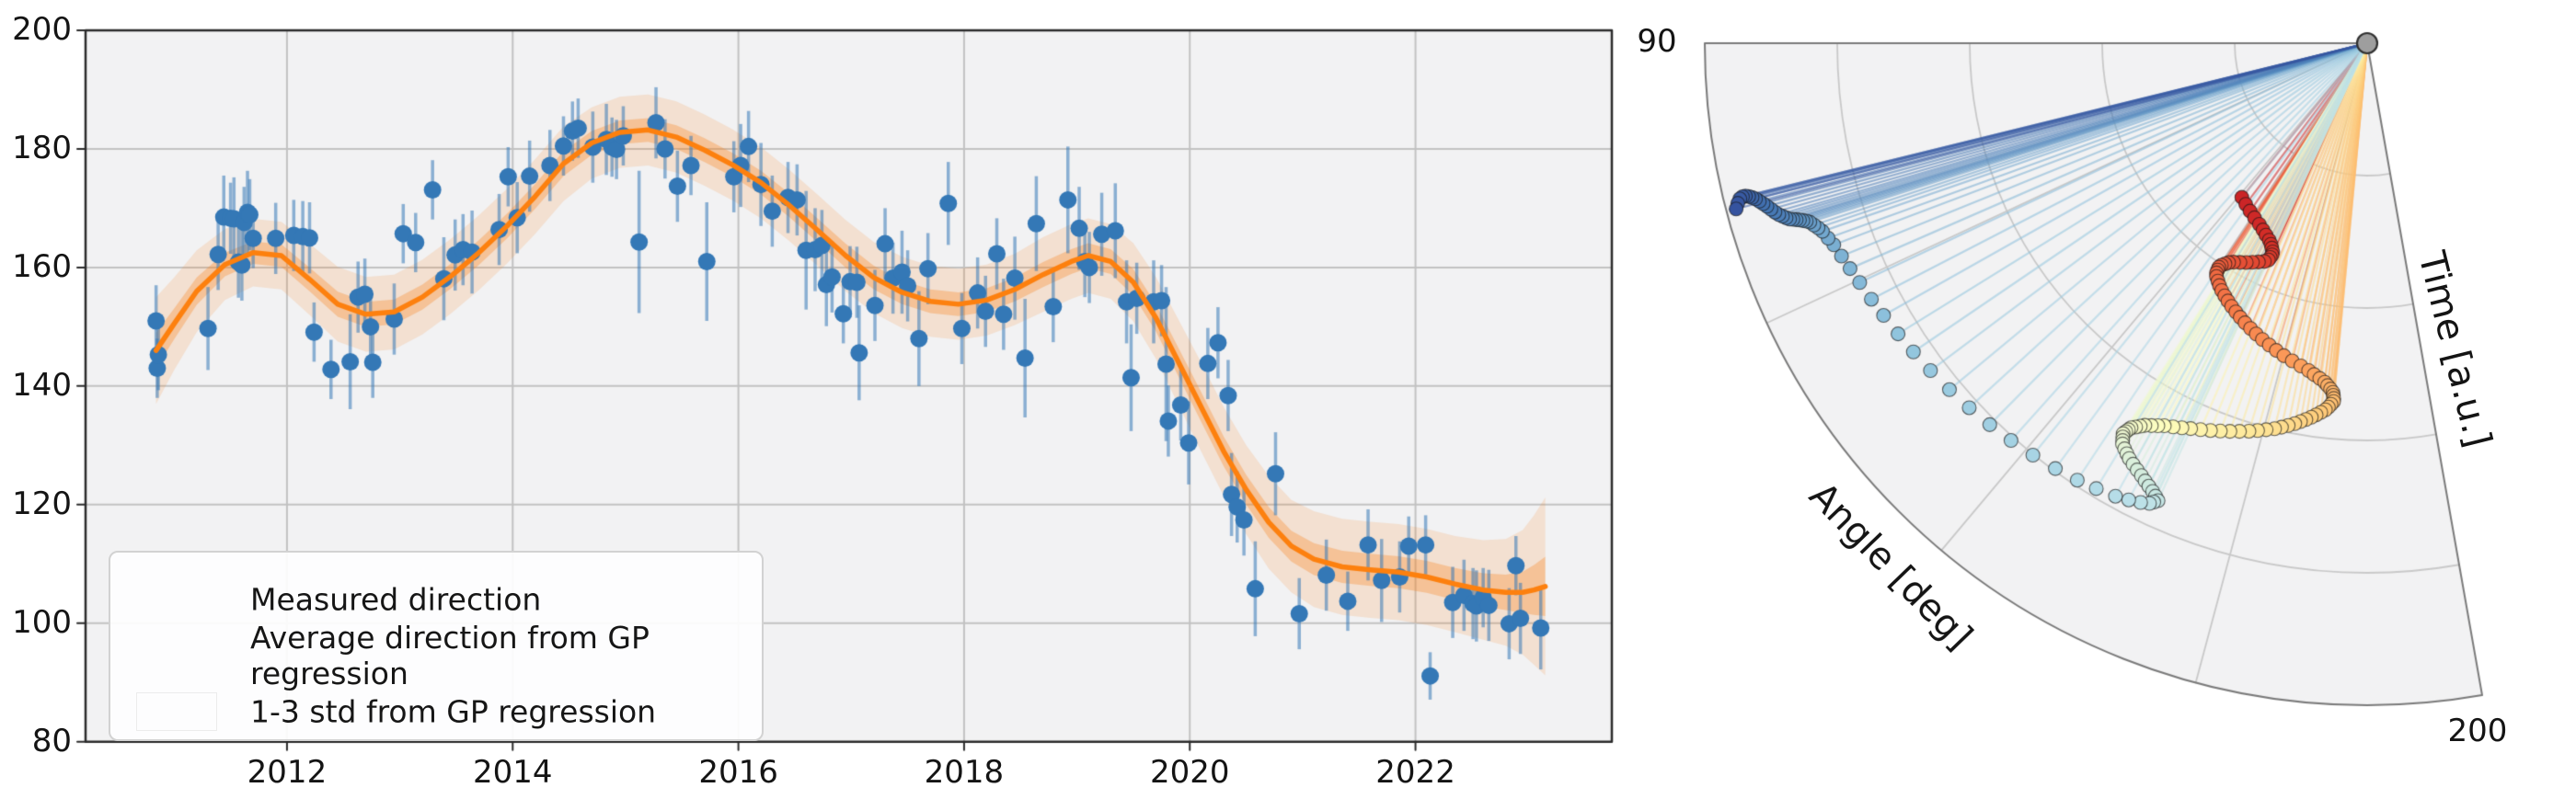 Image resolution: width=2576 pixels, height=799 pixels. I want to click on legend-item-gp-mean: Average direction from GP regression, so click(436, 655).